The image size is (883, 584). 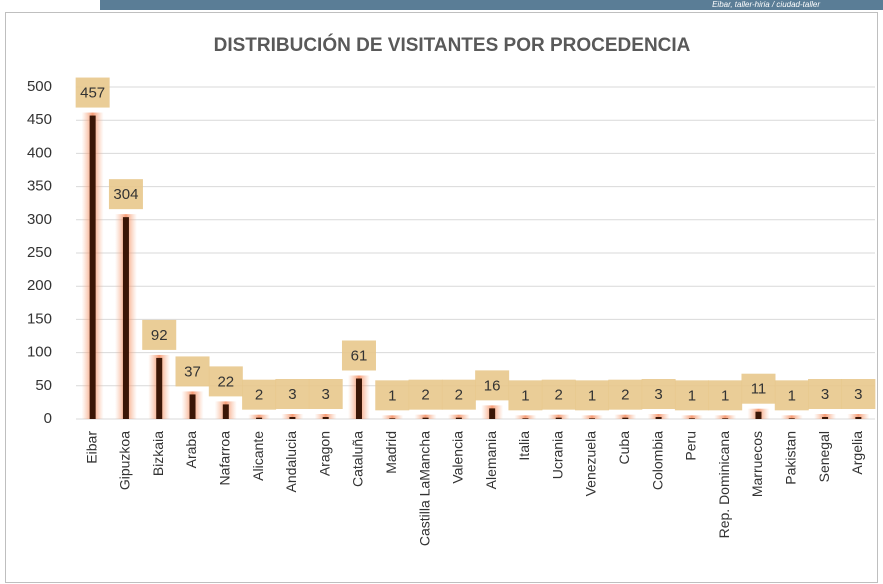 What do you see at coordinates (92, 93) in the screenshot?
I see `data-label: 457` at bounding box center [92, 93].